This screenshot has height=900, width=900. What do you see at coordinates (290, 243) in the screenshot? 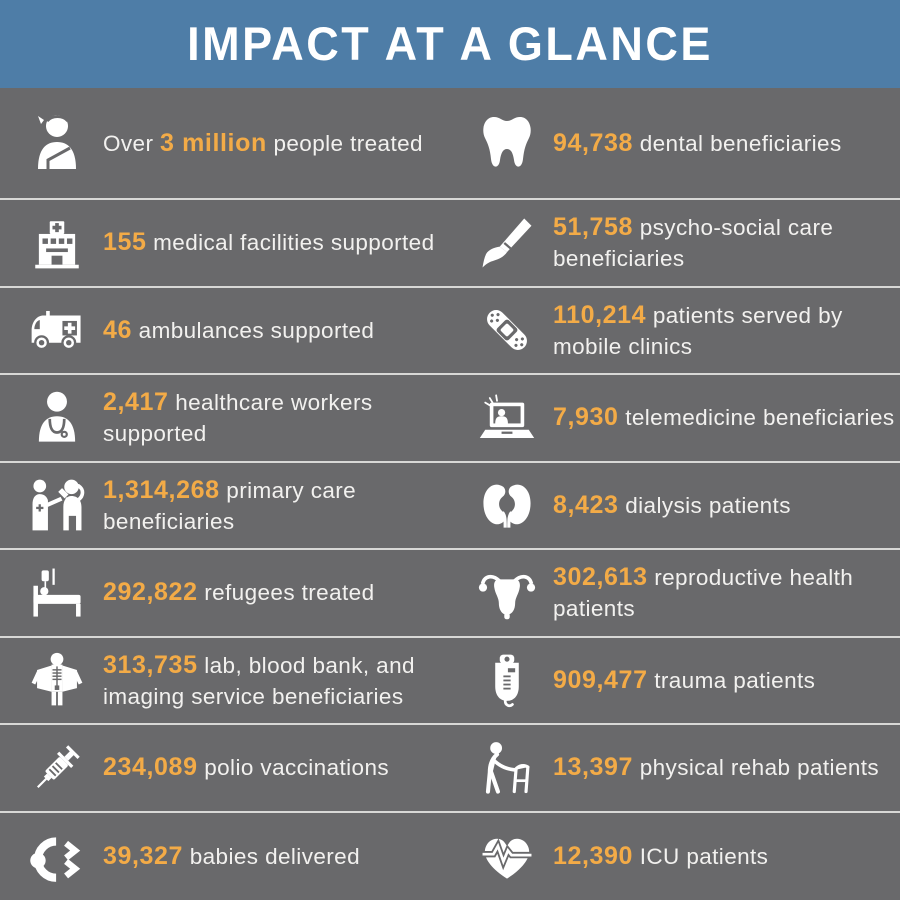
I see `stat-label: medical facilities supported` at bounding box center [290, 243].